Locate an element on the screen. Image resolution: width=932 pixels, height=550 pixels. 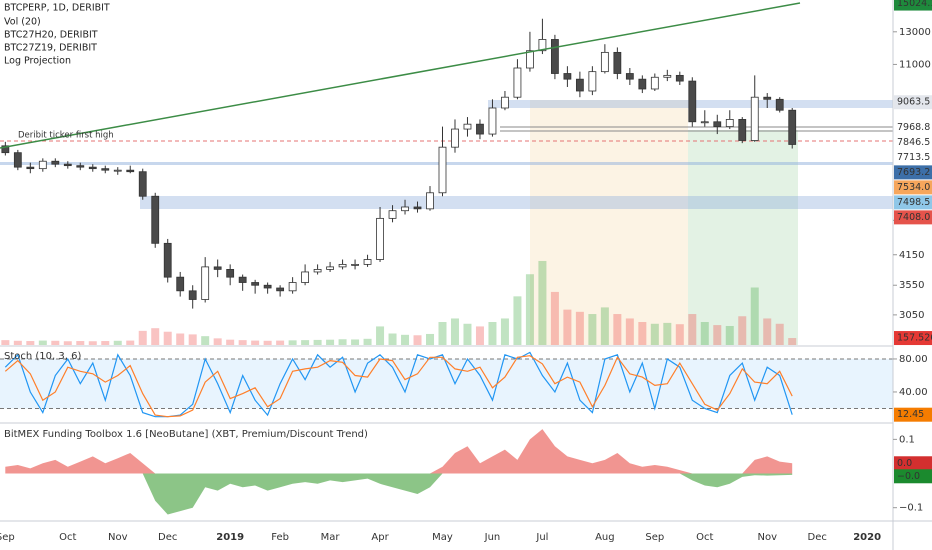
x-tick-label: 2020 is located at coordinates (867, 537).